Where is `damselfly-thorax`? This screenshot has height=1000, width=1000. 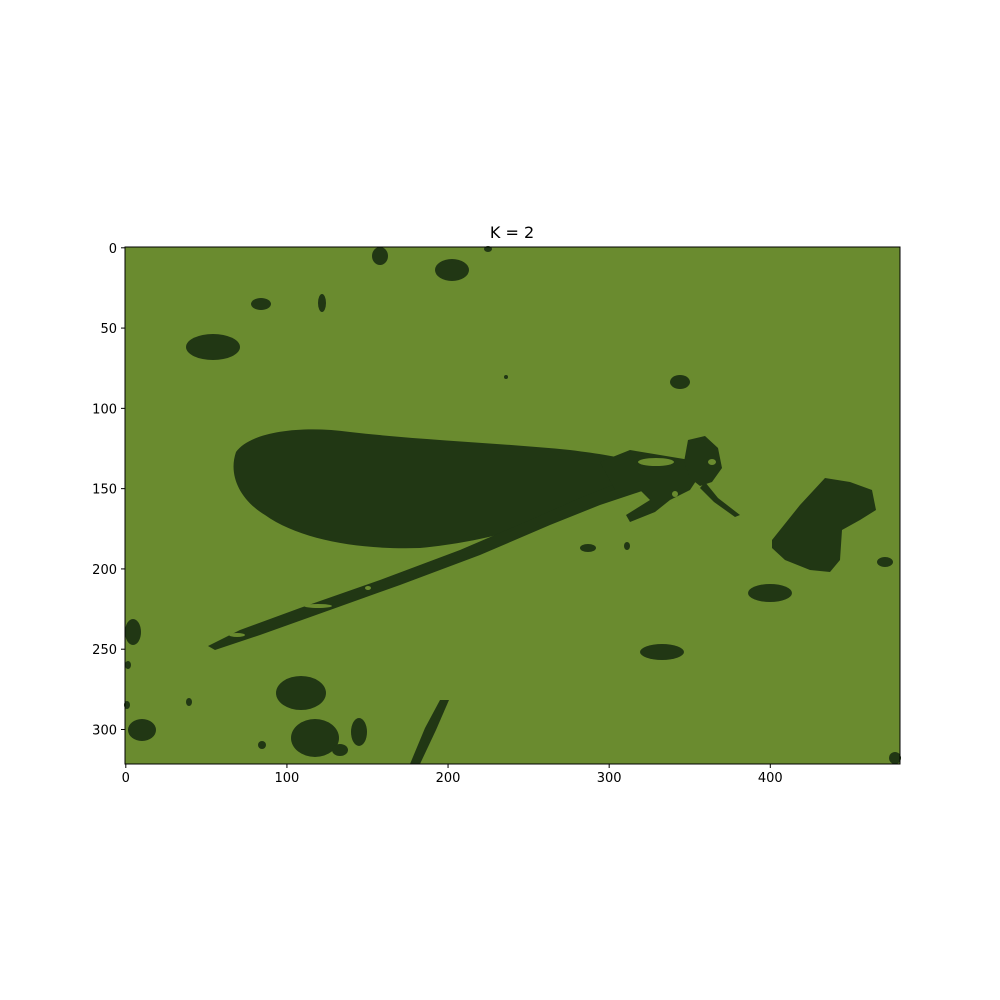
damselfly-thorax is located at coordinates (650, 486).